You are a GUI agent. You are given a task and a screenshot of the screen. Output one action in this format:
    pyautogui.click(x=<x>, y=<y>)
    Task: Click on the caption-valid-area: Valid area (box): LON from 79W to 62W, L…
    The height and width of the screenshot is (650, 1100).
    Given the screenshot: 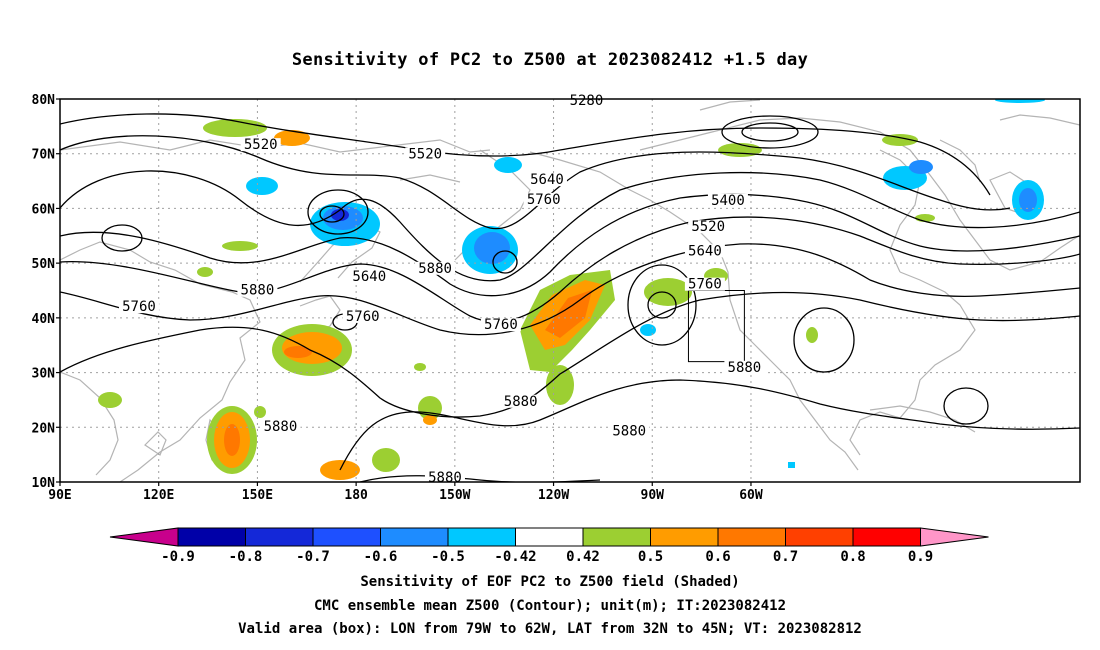 What is the action you would take?
    pyautogui.click(x=550, y=629)
    